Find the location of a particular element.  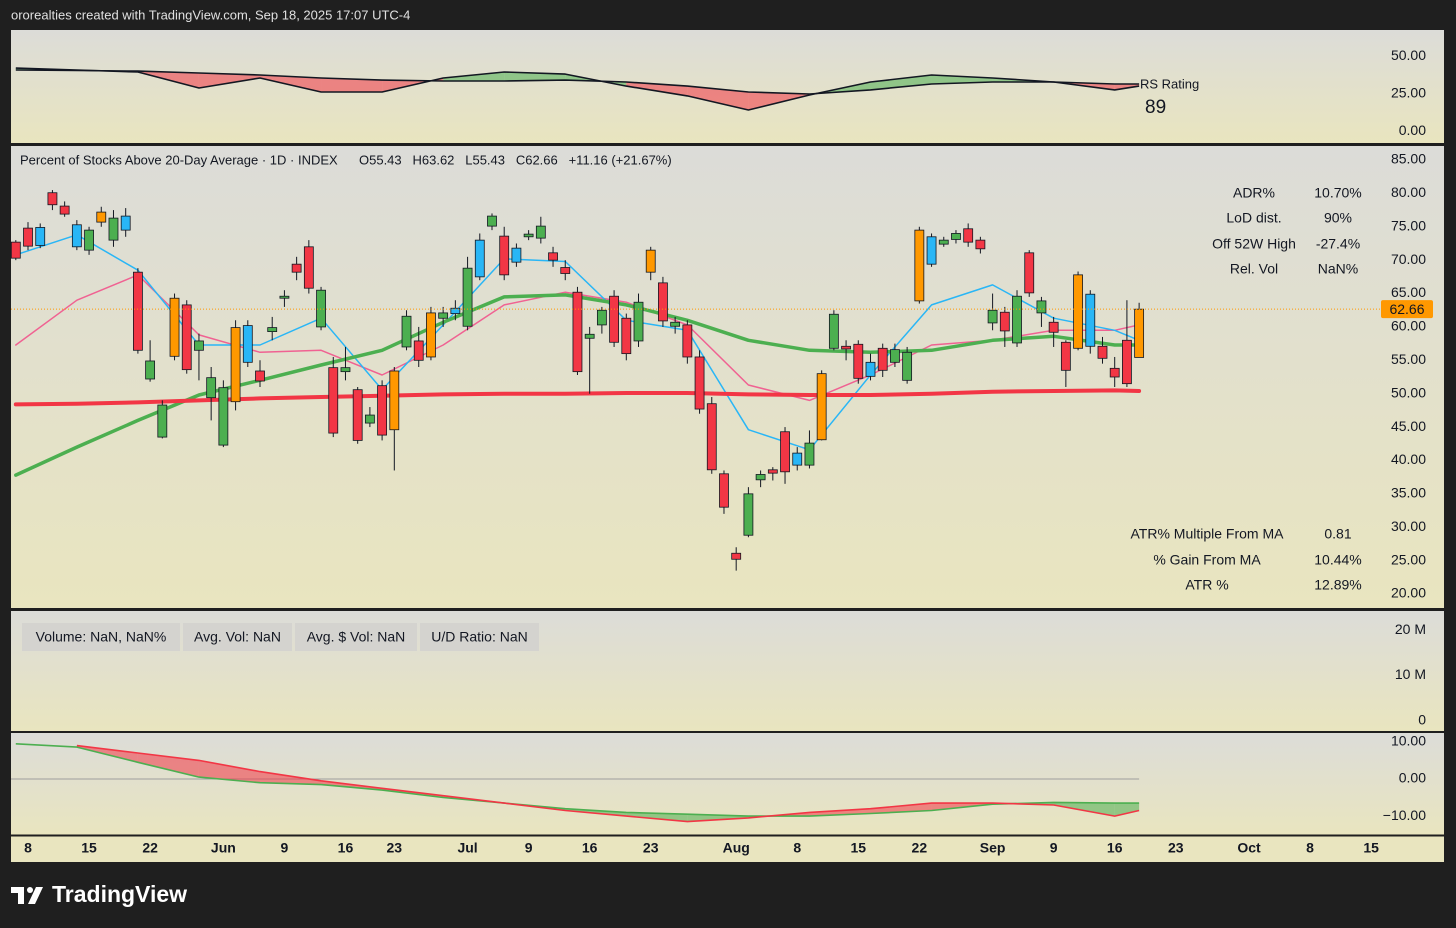

y-tick-label: 75.00 is located at coordinates (1408, 225).